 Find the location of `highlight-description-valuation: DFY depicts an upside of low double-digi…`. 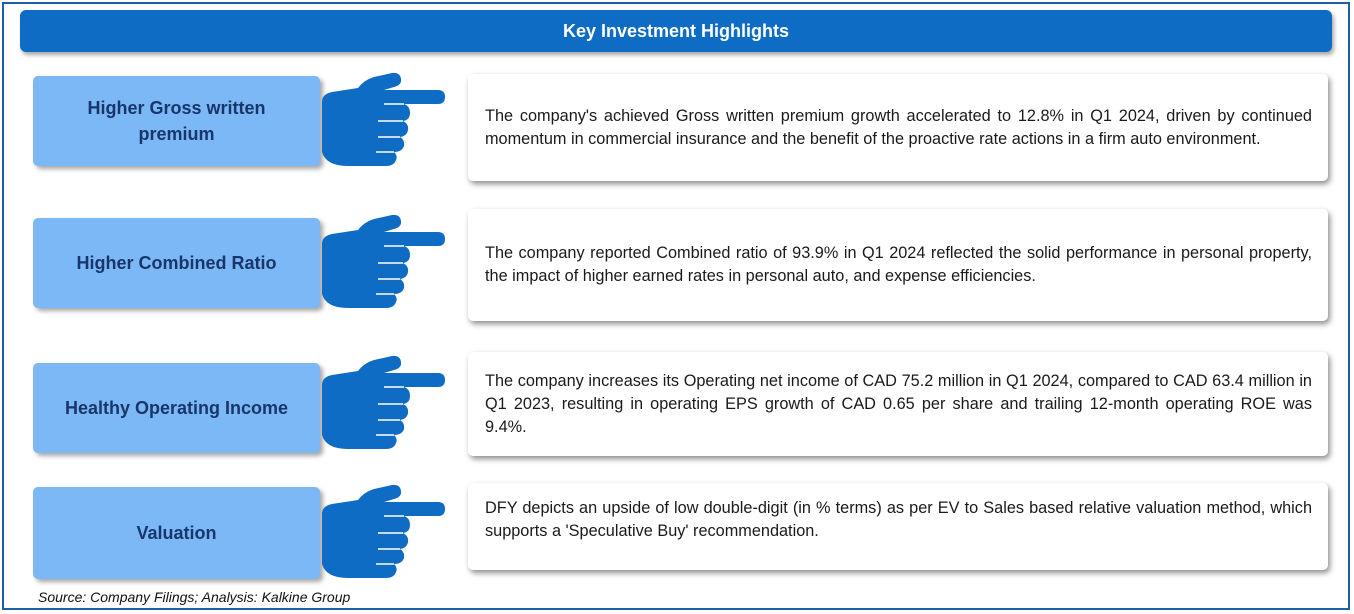

highlight-description-valuation: DFY depicts an upside of low double-digi… is located at coordinates (898, 526).